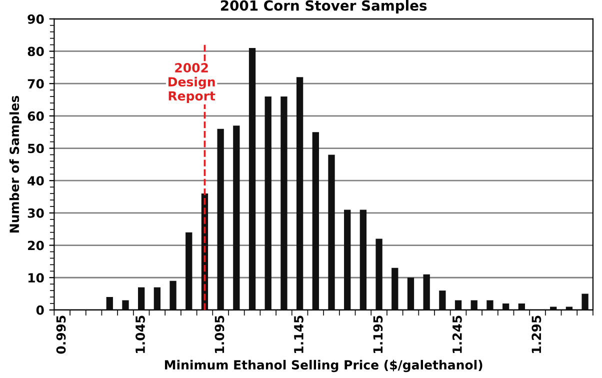  Describe the element at coordinates (36, 213) in the screenshot. I see `y-tick-label: 30` at that location.